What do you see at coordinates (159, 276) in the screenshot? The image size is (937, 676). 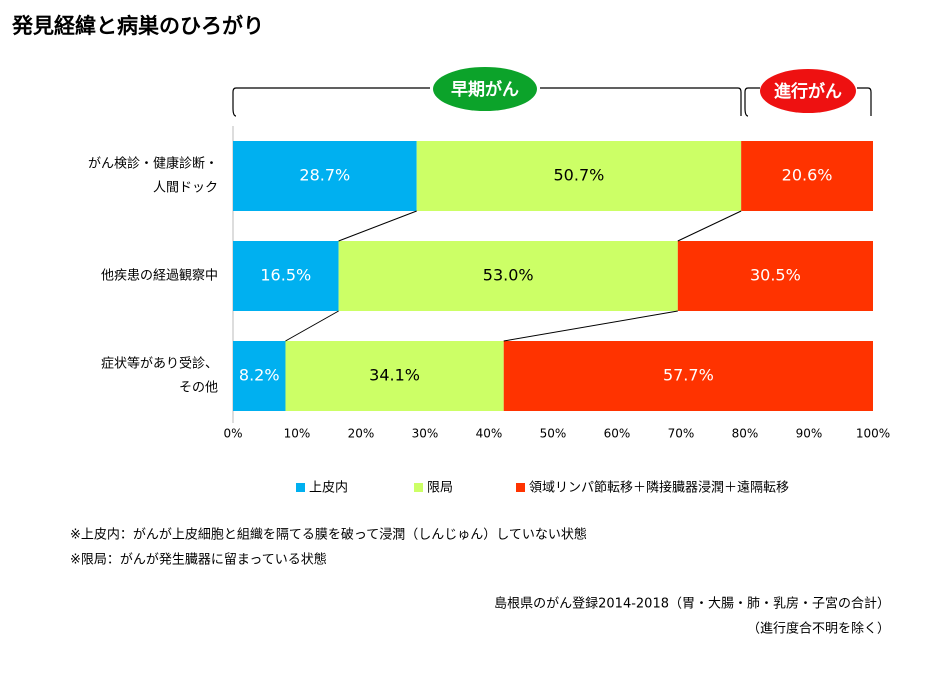 I see `y-tick-label: 他疾患の経過観察中` at bounding box center [159, 276].